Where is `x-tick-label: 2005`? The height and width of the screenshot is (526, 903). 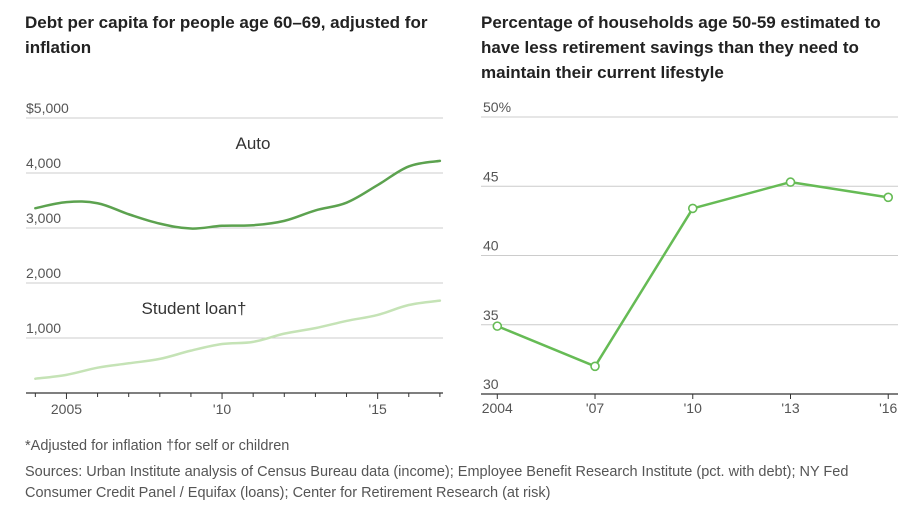
x-tick-label: 2005 is located at coordinates (66, 409).